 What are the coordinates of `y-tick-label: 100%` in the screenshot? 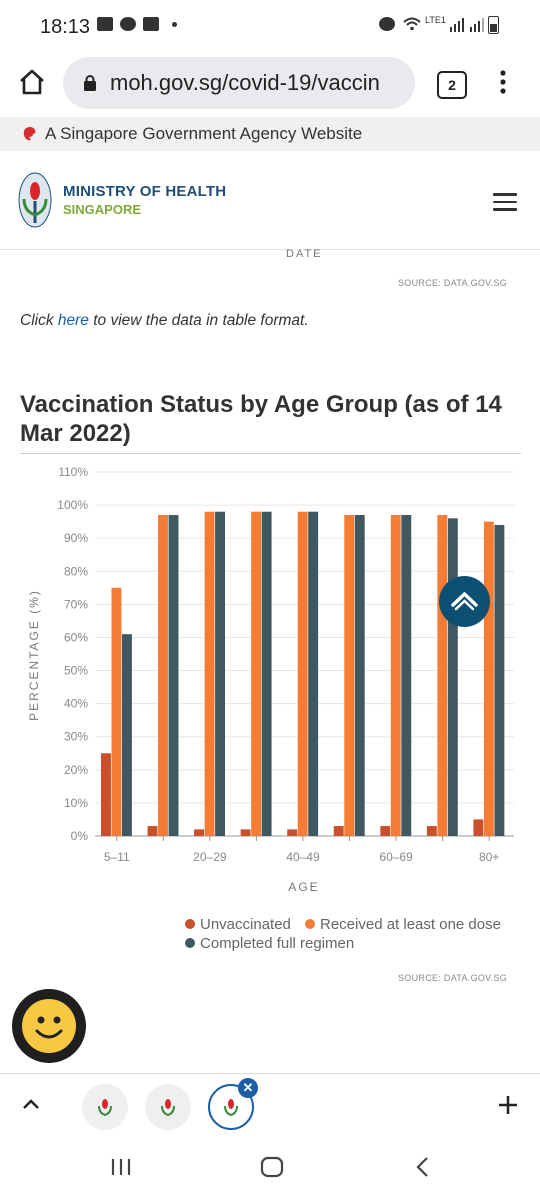 It's located at (72, 505).